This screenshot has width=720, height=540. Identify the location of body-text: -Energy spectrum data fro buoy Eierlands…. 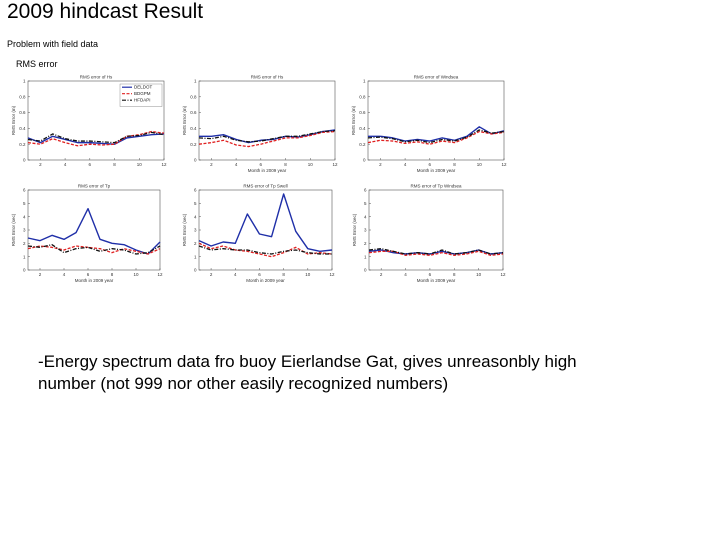
(348, 373).